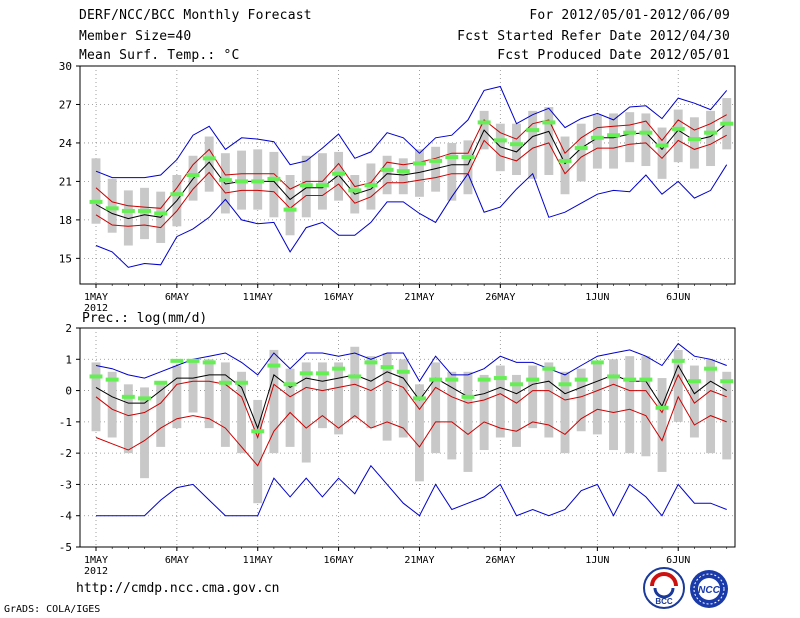 This screenshot has height=618, width=800. What do you see at coordinates (258, 560) in the screenshot?
I see `precipitation-xtick-label: 11MAY` at bounding box center [258, 560].